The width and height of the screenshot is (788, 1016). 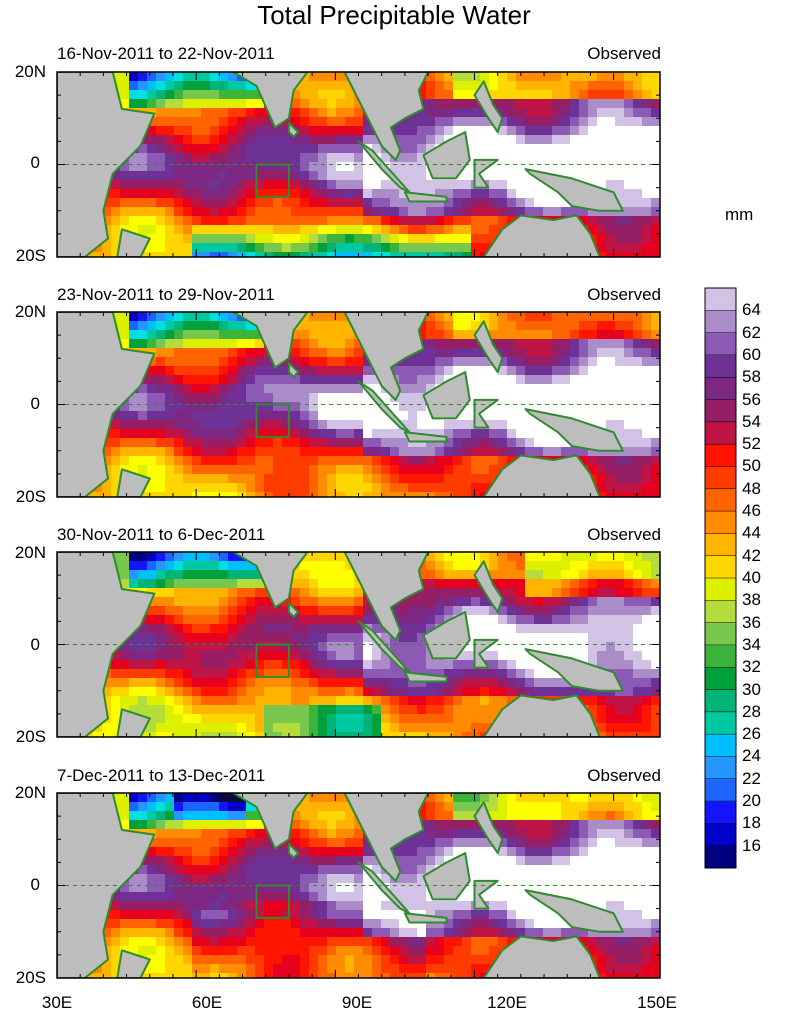 I want to click on colorbar-label-52: 52, so click(x=751, y=444).